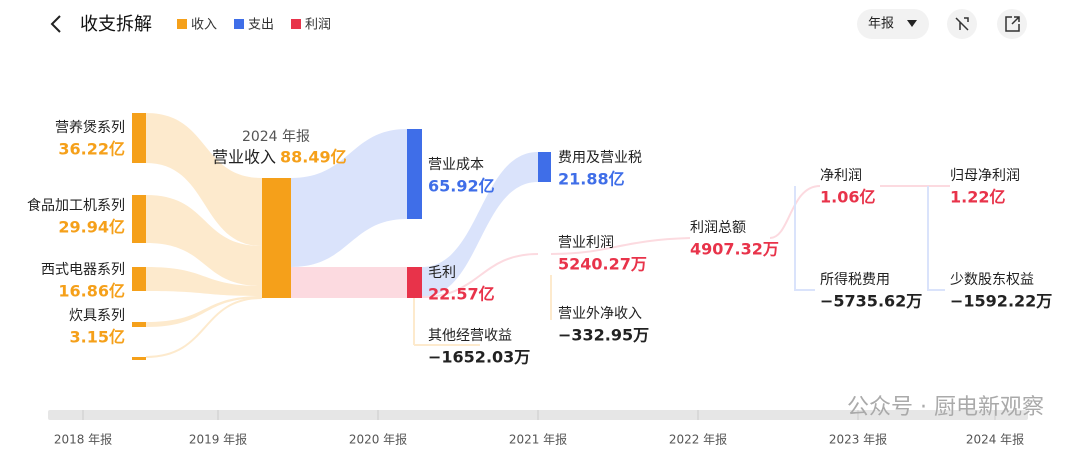 This screenshot has height=452, width=1080. What do you see at coordinates (600, 158) in the screenshot?
I see `node-label: 费用及营业税` at bounding box center [600, 158].